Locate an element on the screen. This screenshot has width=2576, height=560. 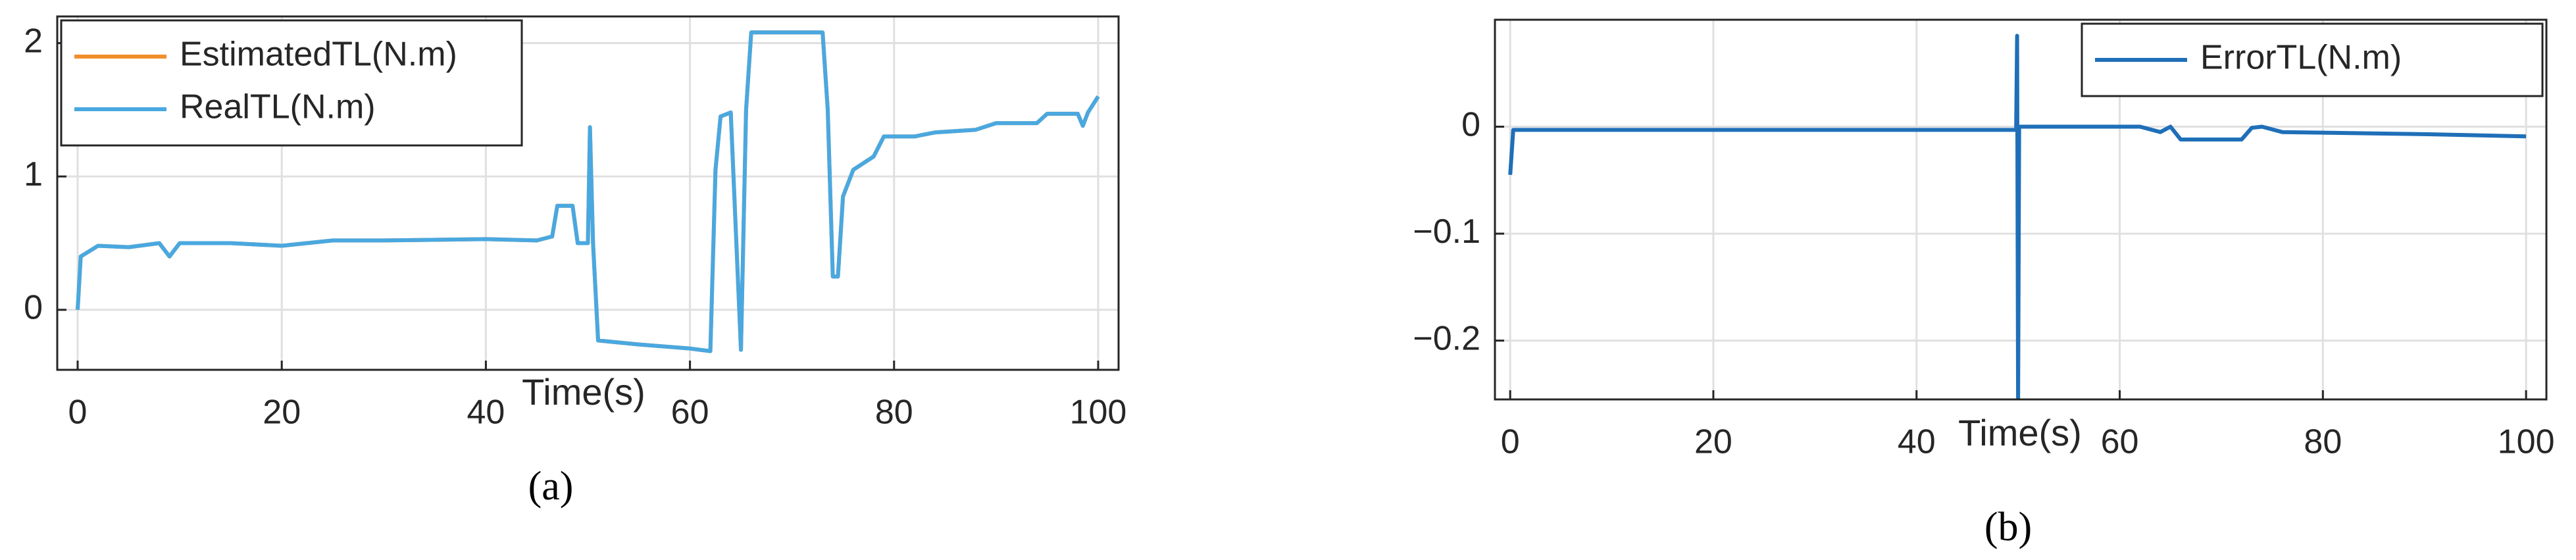
y-tick-label: −0.2 is located at coordinates (1446, 338).